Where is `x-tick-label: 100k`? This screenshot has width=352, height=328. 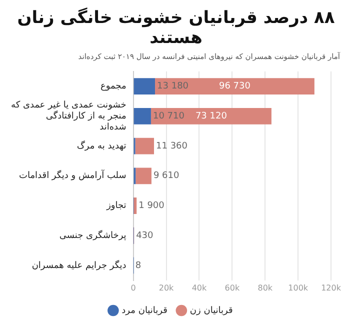 x-tick-label: 100k is located at coordinates (298, 287).